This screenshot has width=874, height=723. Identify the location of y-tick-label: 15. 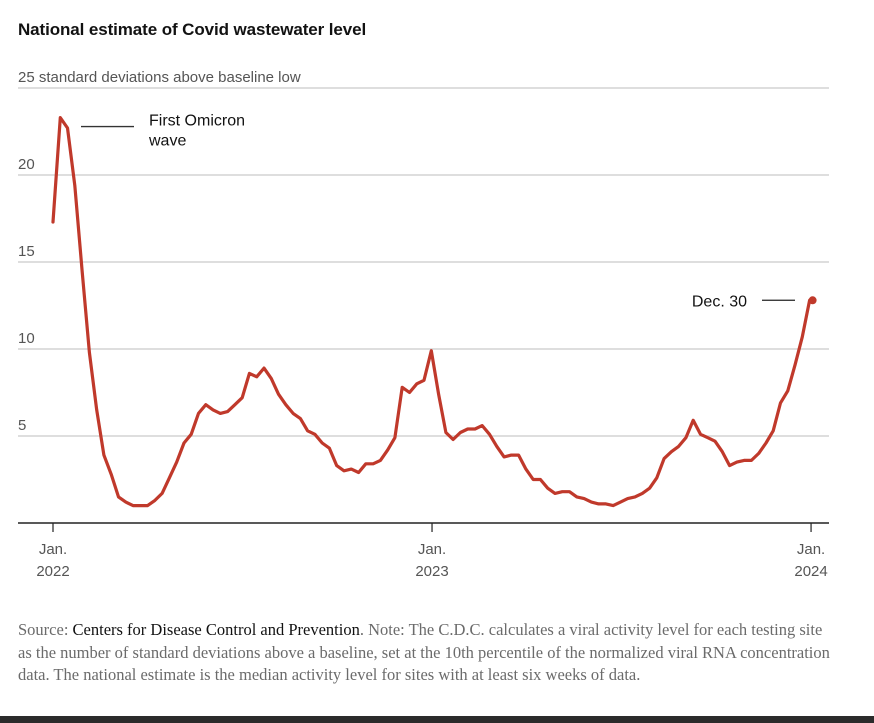
(26, 251).